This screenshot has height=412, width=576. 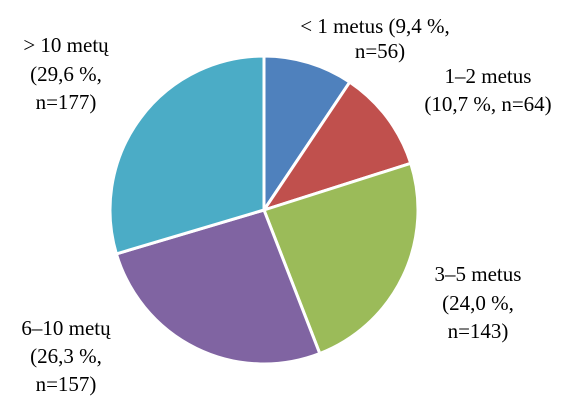 I want to click on slice-label: 1–2 metus, so click(x=488, y=76).